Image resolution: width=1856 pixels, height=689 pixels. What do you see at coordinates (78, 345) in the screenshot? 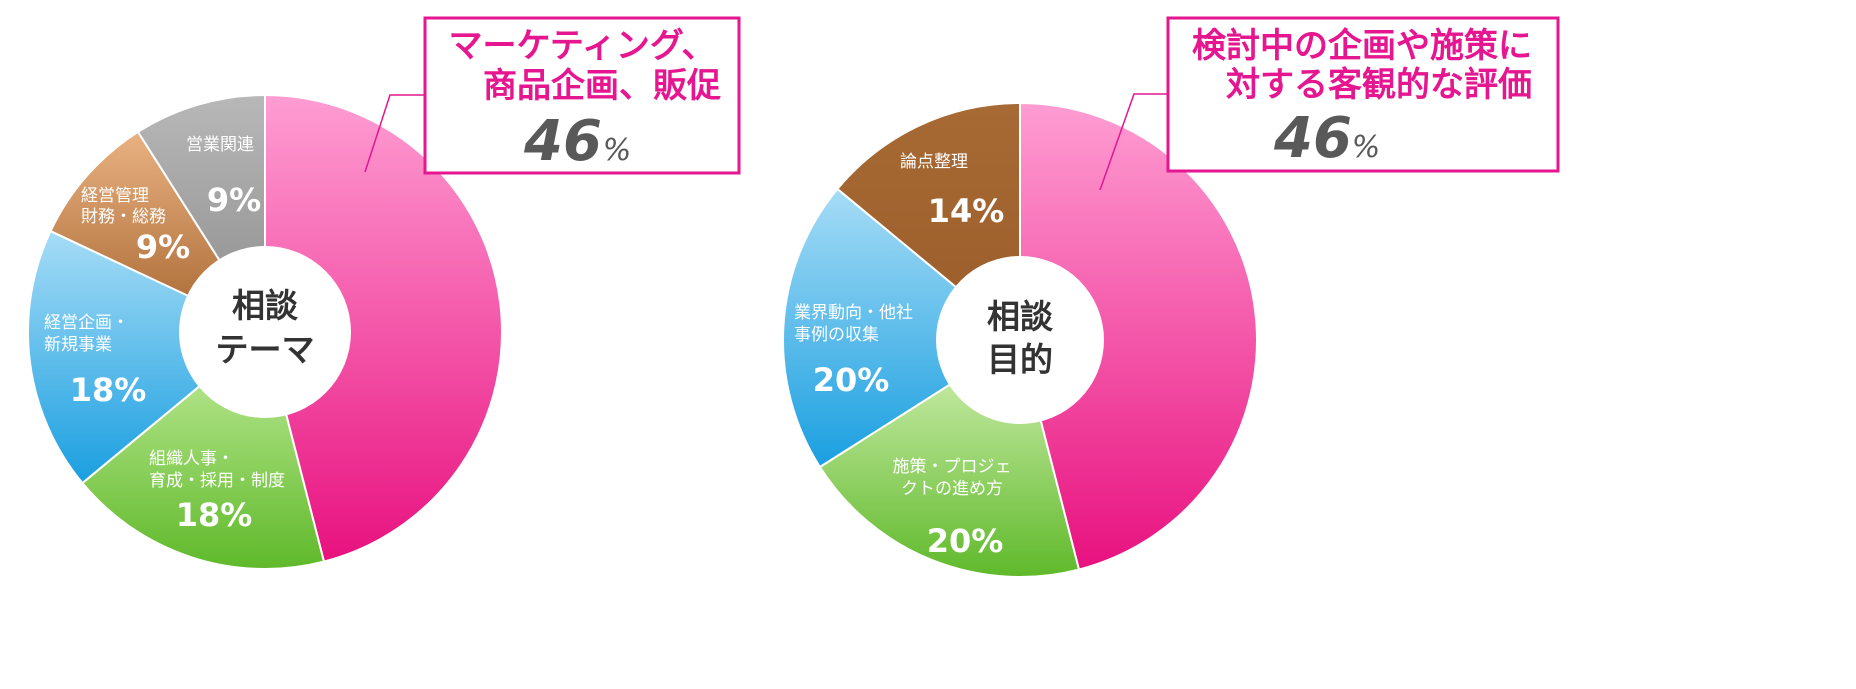
I see `slice-label: 新規事業` at bounding box center [78, 345].